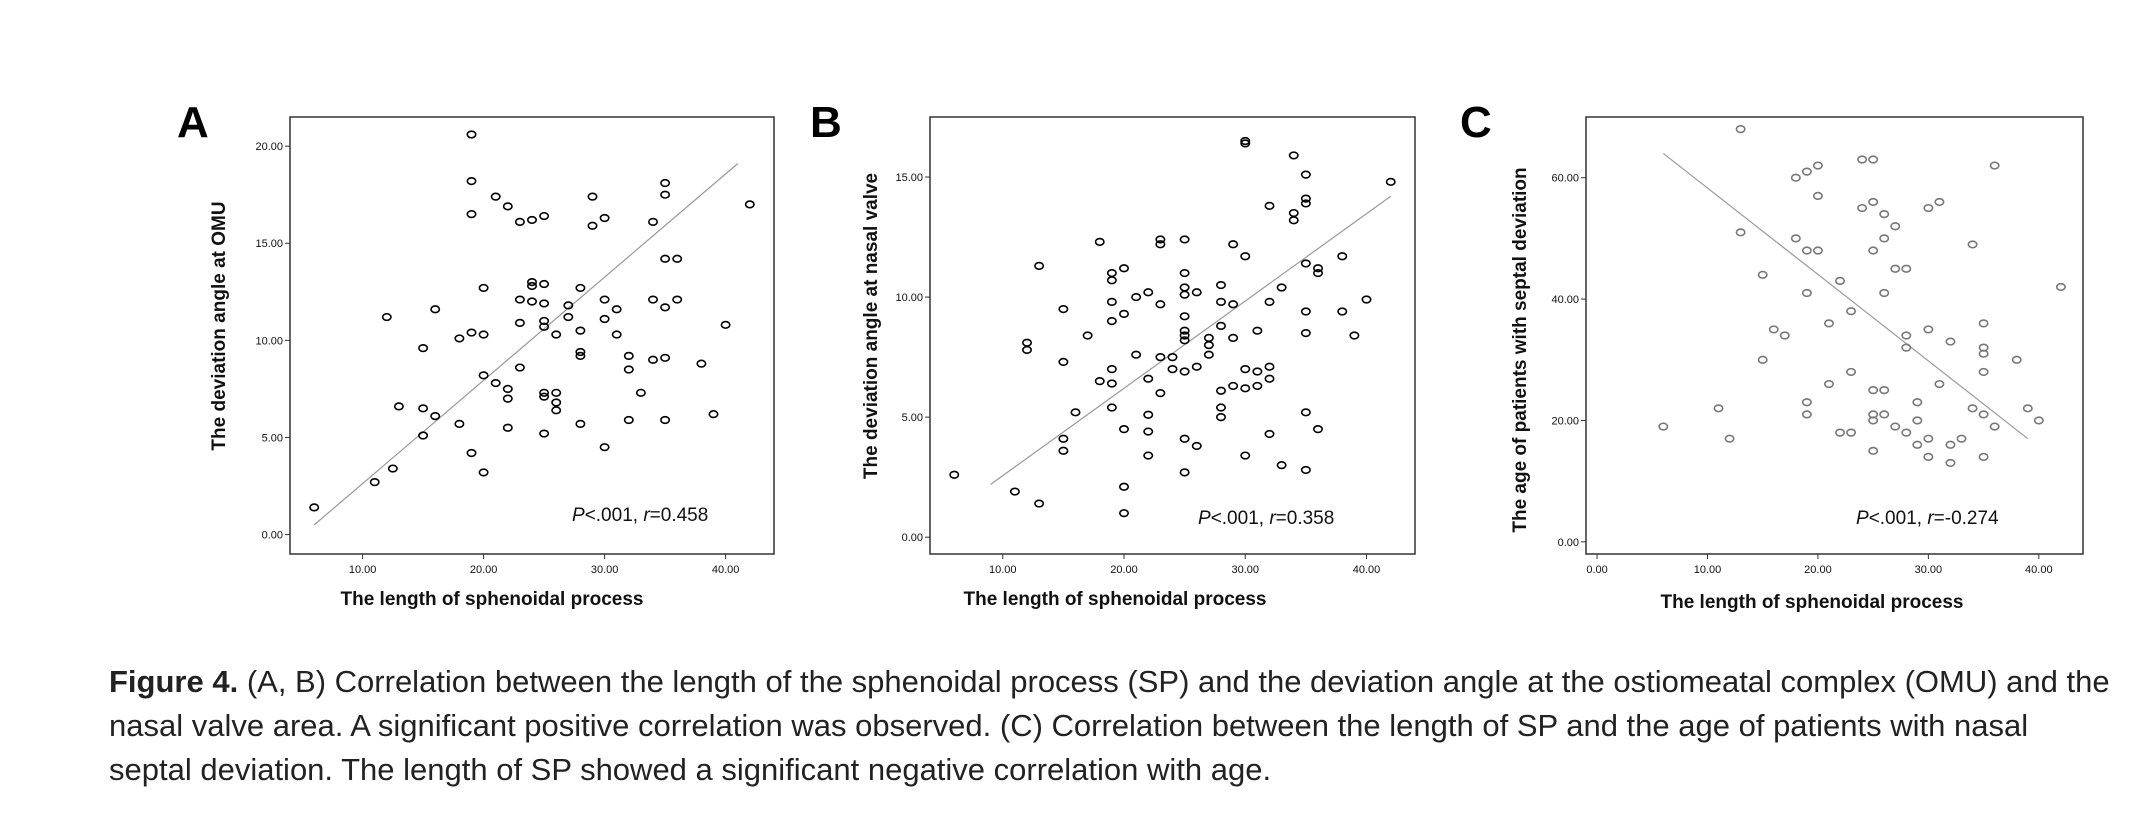 The width and height of the screenshot is (2146, 813). What do you see at coordinates (174, 681) in the screenshot?
I see `figure-caption-label: Figure 4.` at bounding box center [174, 681].